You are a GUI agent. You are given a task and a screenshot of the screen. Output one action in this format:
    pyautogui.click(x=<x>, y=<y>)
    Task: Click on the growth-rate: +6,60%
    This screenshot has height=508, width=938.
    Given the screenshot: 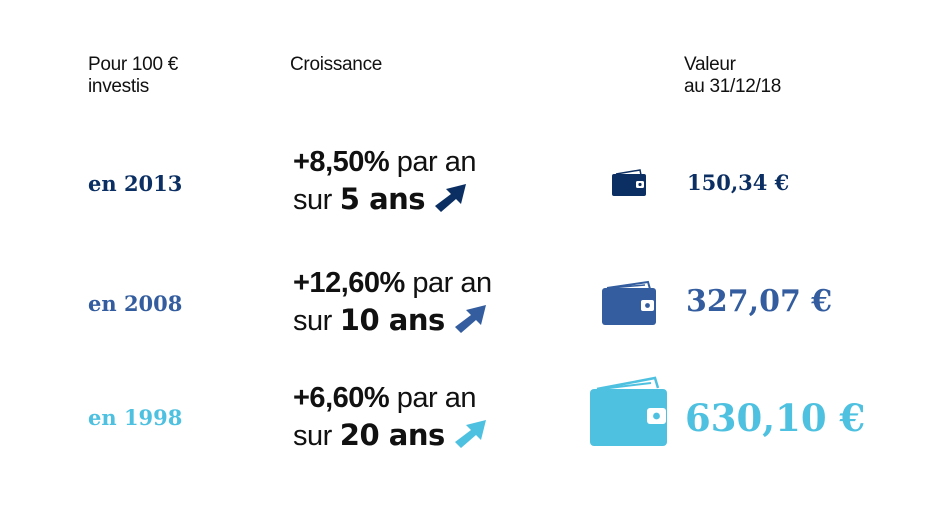 What is the action you would take?
    pyautogui.click(x=341, y=398)
    